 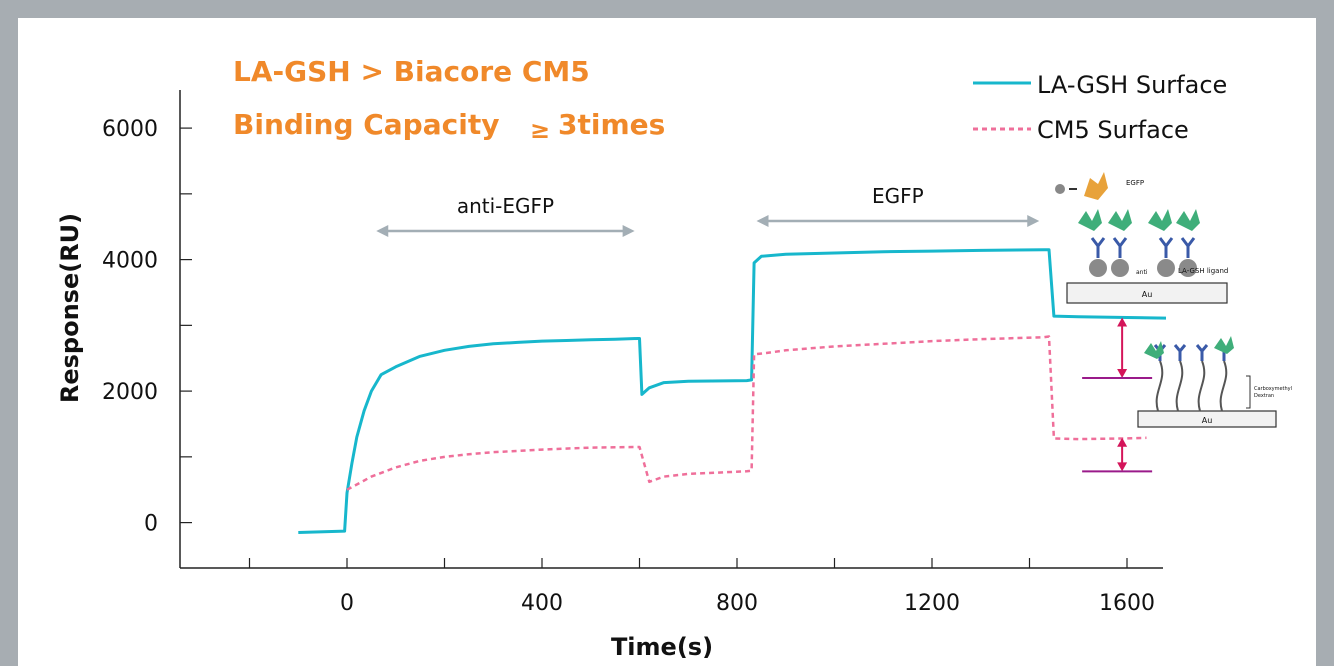 I want to click on phase-arrow-1: anti-EGFP, so click(x=505, y=215).